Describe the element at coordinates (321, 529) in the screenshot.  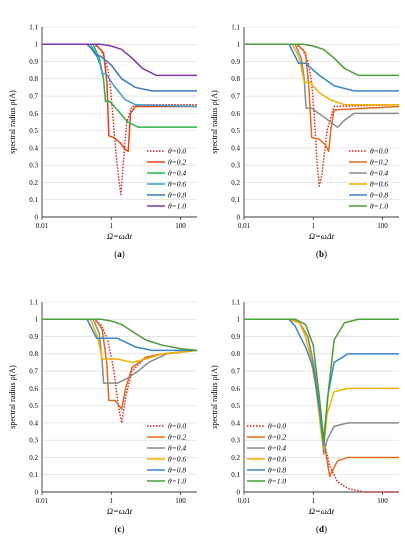
I see `panel-caption: (d)` at that location.